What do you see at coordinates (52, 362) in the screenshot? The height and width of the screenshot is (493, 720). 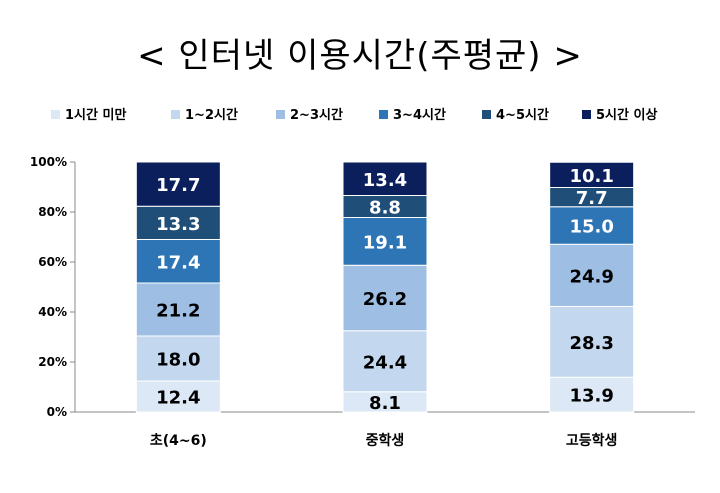 I see `y-tick-label: 20%` at bounding box center [52, 362].